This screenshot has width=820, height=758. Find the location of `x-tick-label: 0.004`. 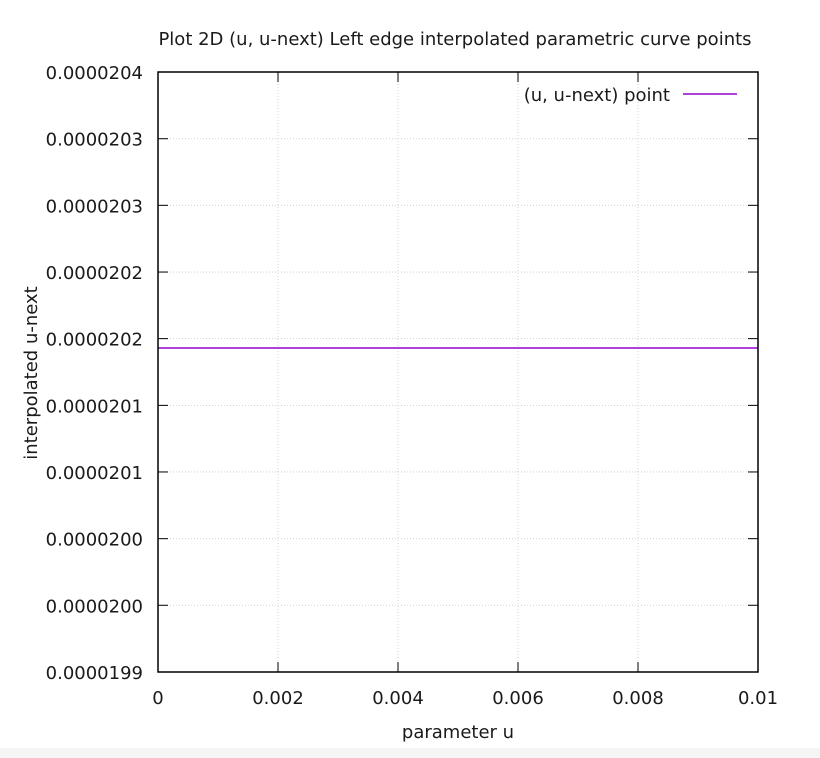

x-tick-label: 0.004 is located at coordinates (398, 698).